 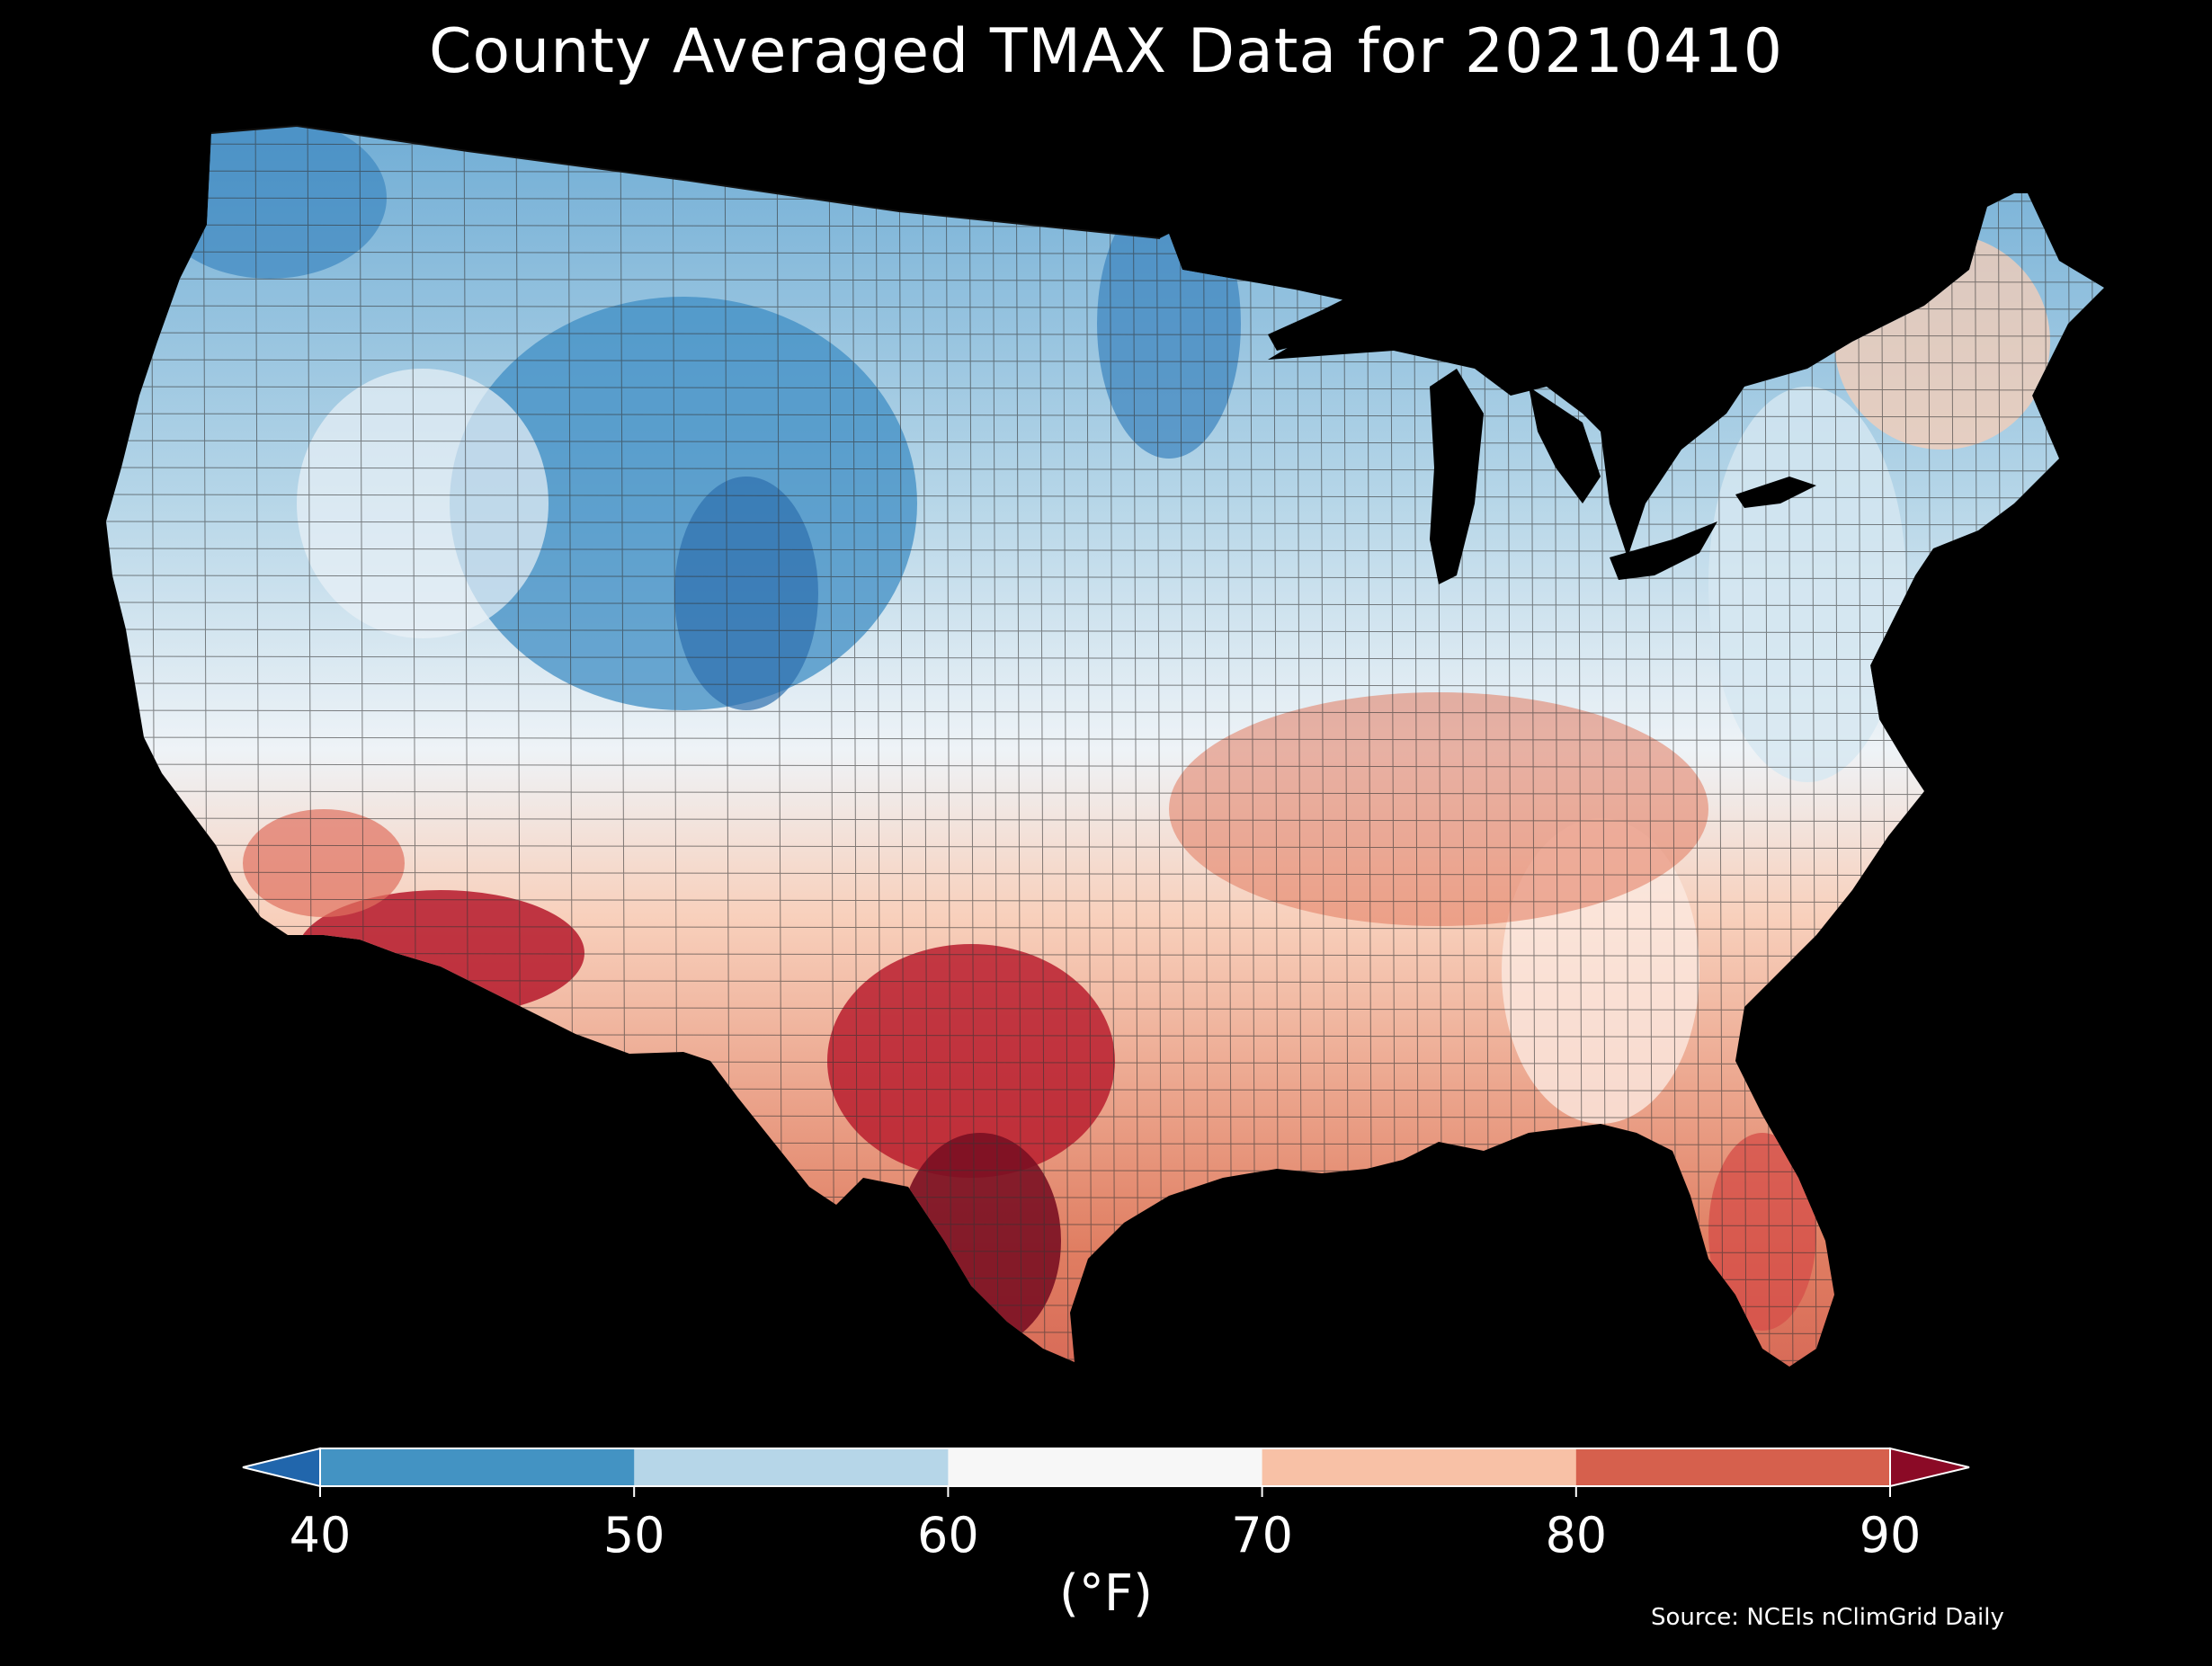 What do you see at coordinates (1106, 1594) in the screenshot?
I see `colorbar-unit-label: (°F)` at bounding box center [1106, 1594].